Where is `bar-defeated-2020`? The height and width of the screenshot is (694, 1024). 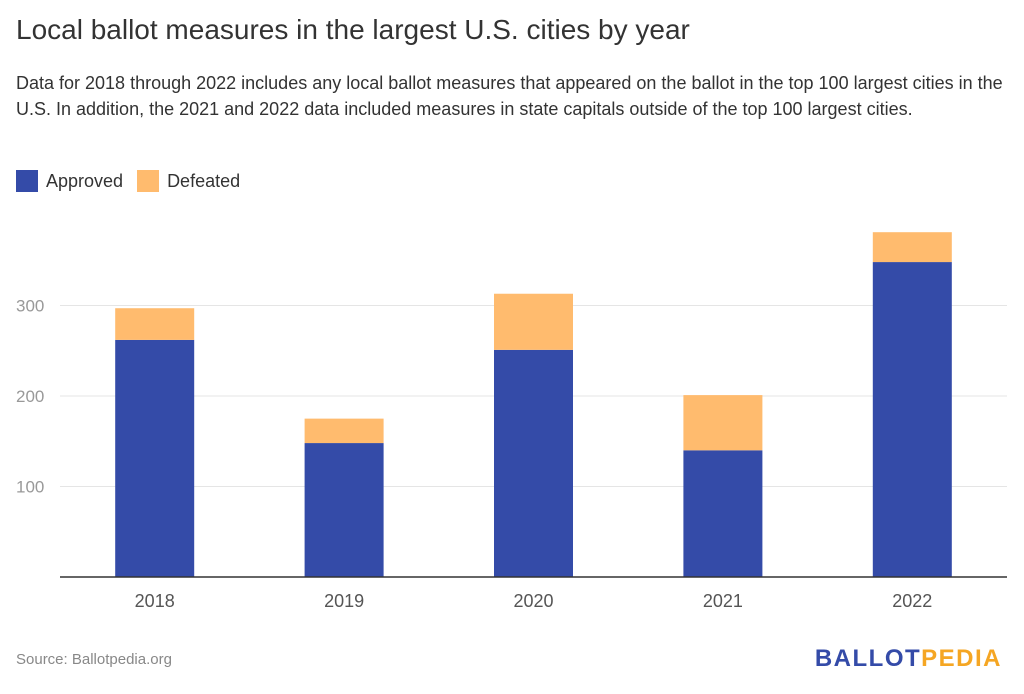 bar-defeated-2020 is located at coordinates (533, 321).